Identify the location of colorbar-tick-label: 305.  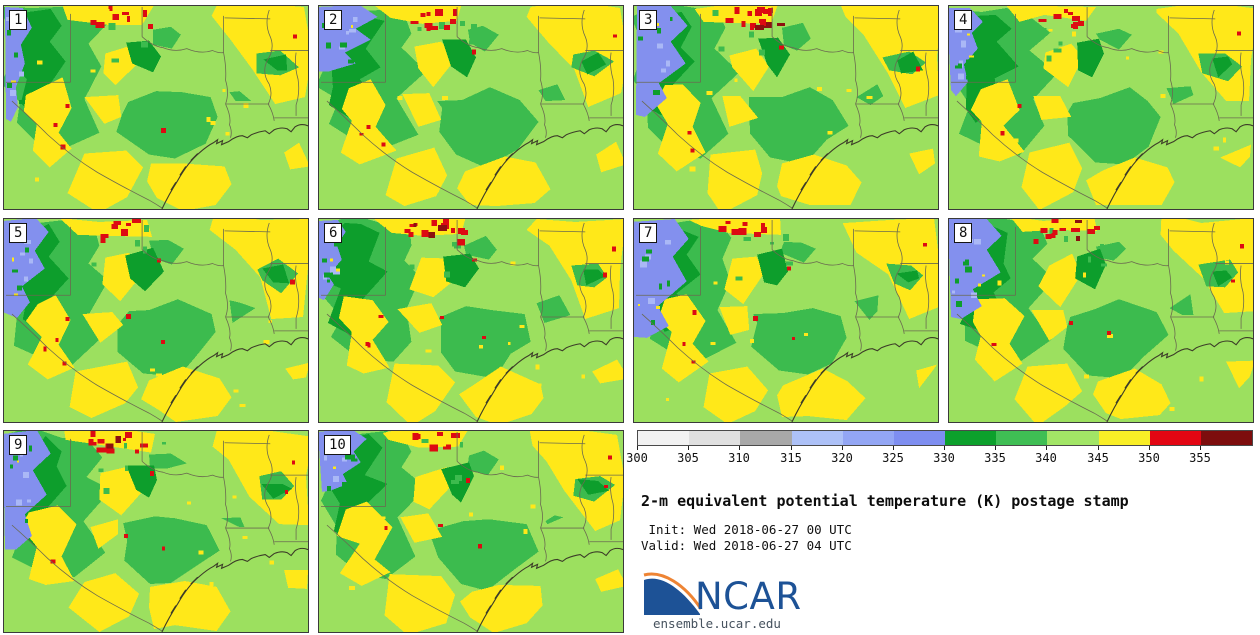
(688, 458).